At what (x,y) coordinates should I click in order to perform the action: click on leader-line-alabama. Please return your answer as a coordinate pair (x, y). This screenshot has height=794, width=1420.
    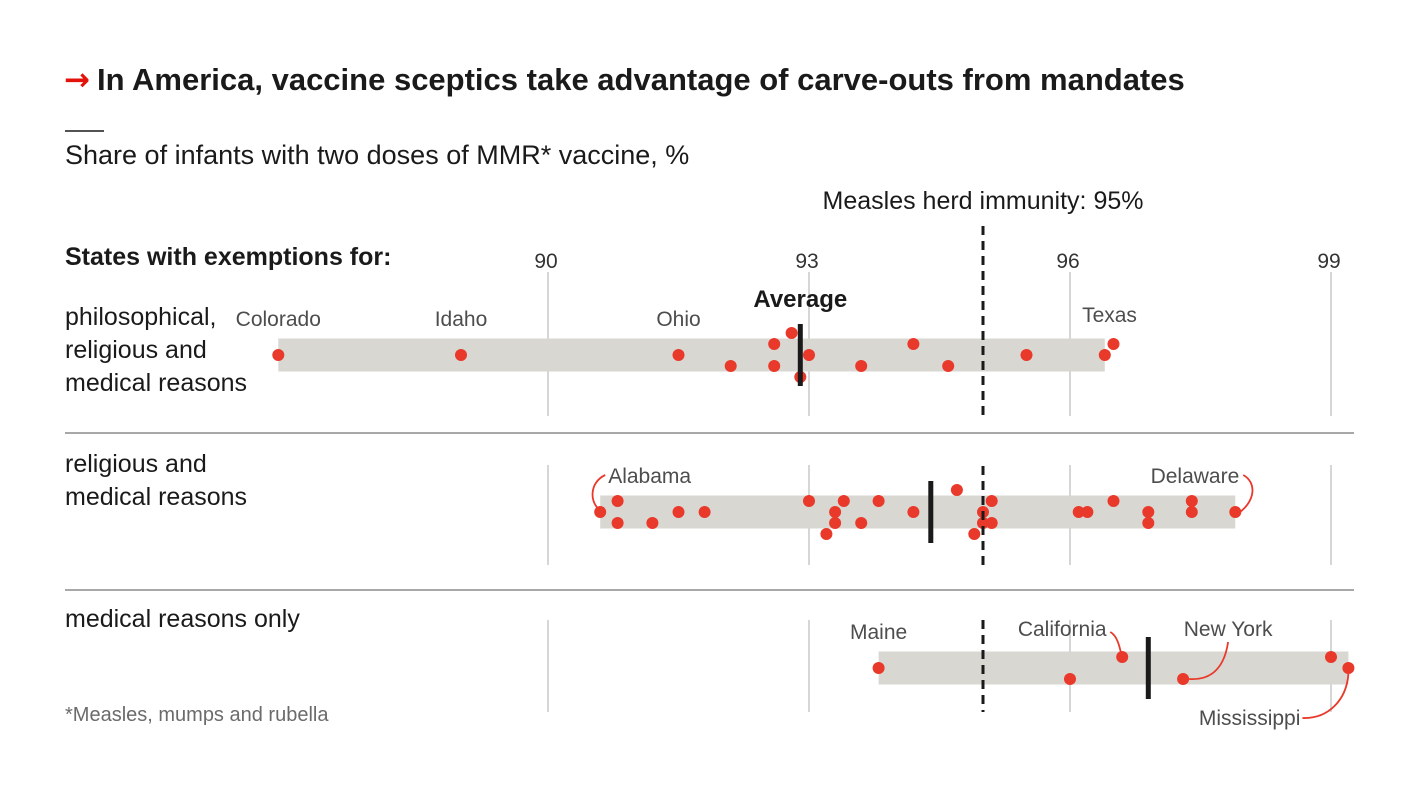
    Looking at the image, I should click on (598, 492).